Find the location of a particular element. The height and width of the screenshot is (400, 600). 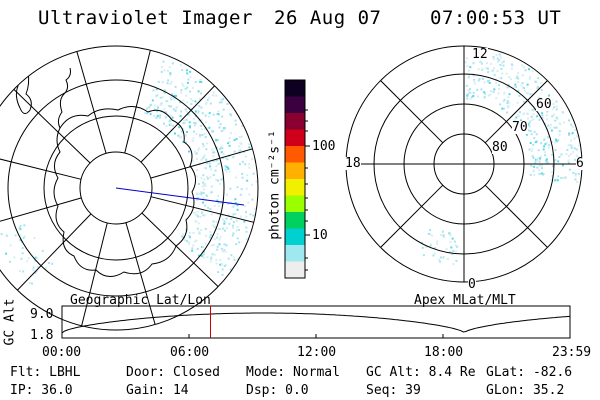

mlt-label-18: 18 is located at coordinates (353, 163).